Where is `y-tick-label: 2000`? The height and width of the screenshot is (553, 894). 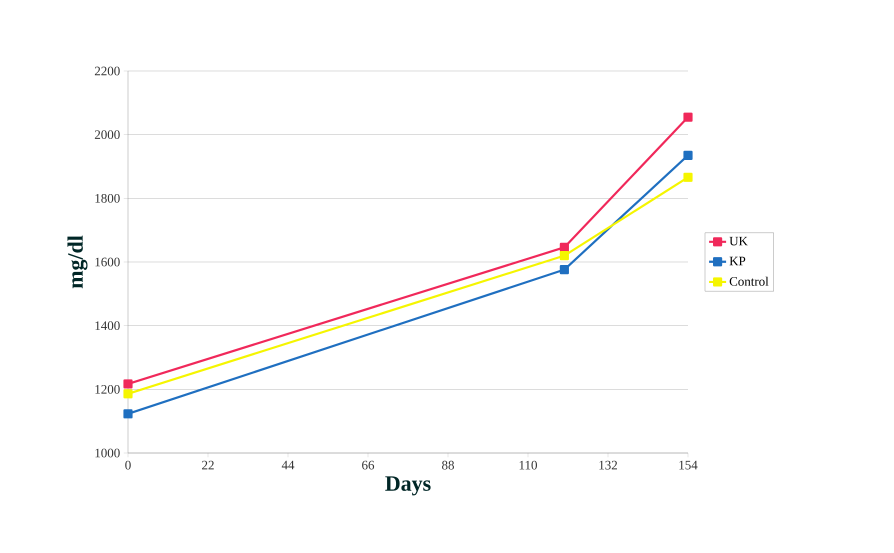 y-tick-label: 2000 is located at coordinates (107, 135).